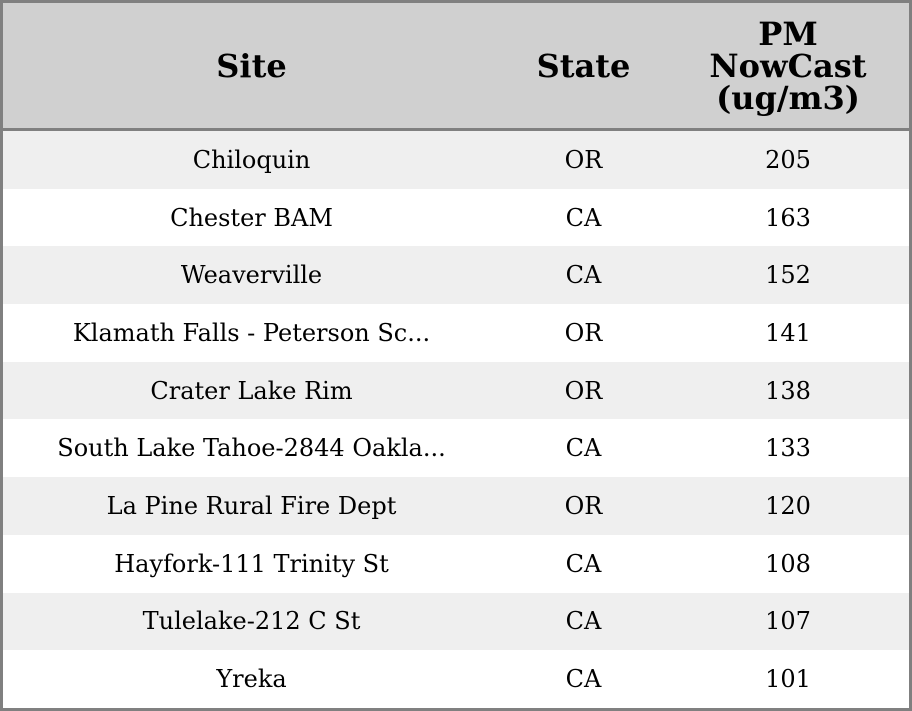  I want to click on table-row: Chester BAM CA 163, so click(456, 217).